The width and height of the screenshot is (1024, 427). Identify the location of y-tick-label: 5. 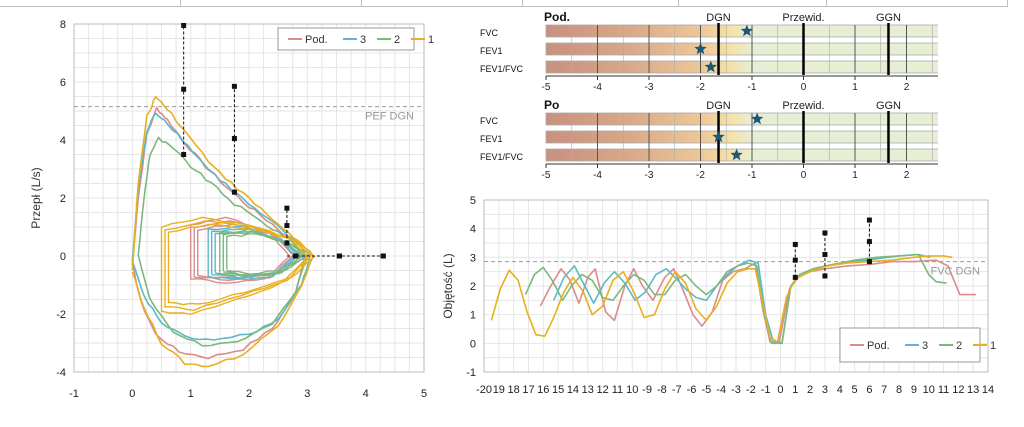
(473, 201).